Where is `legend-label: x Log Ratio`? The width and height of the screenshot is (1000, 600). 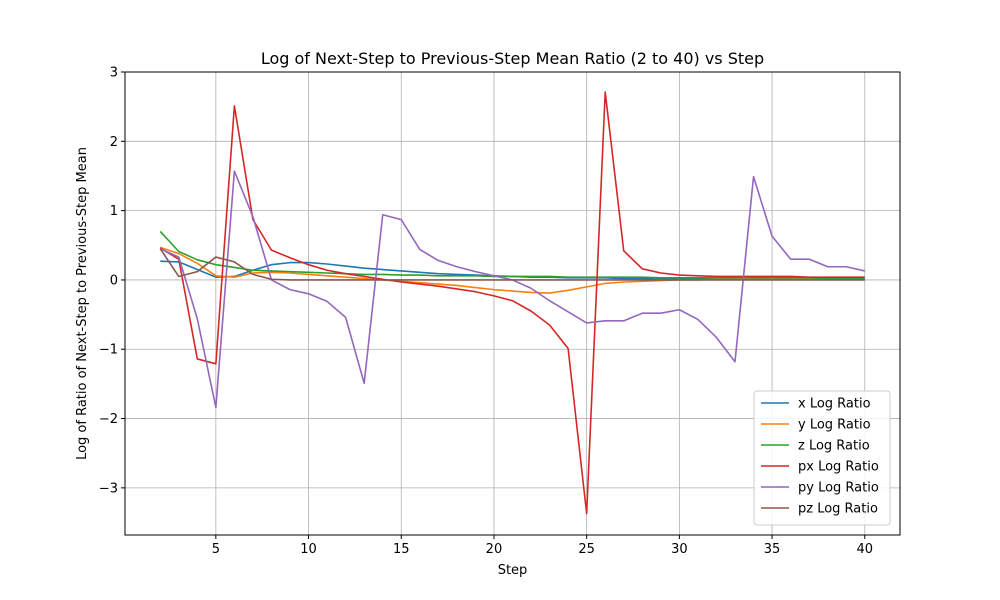
legend-label: x Log Ratio is located at coordinates (834, 404).